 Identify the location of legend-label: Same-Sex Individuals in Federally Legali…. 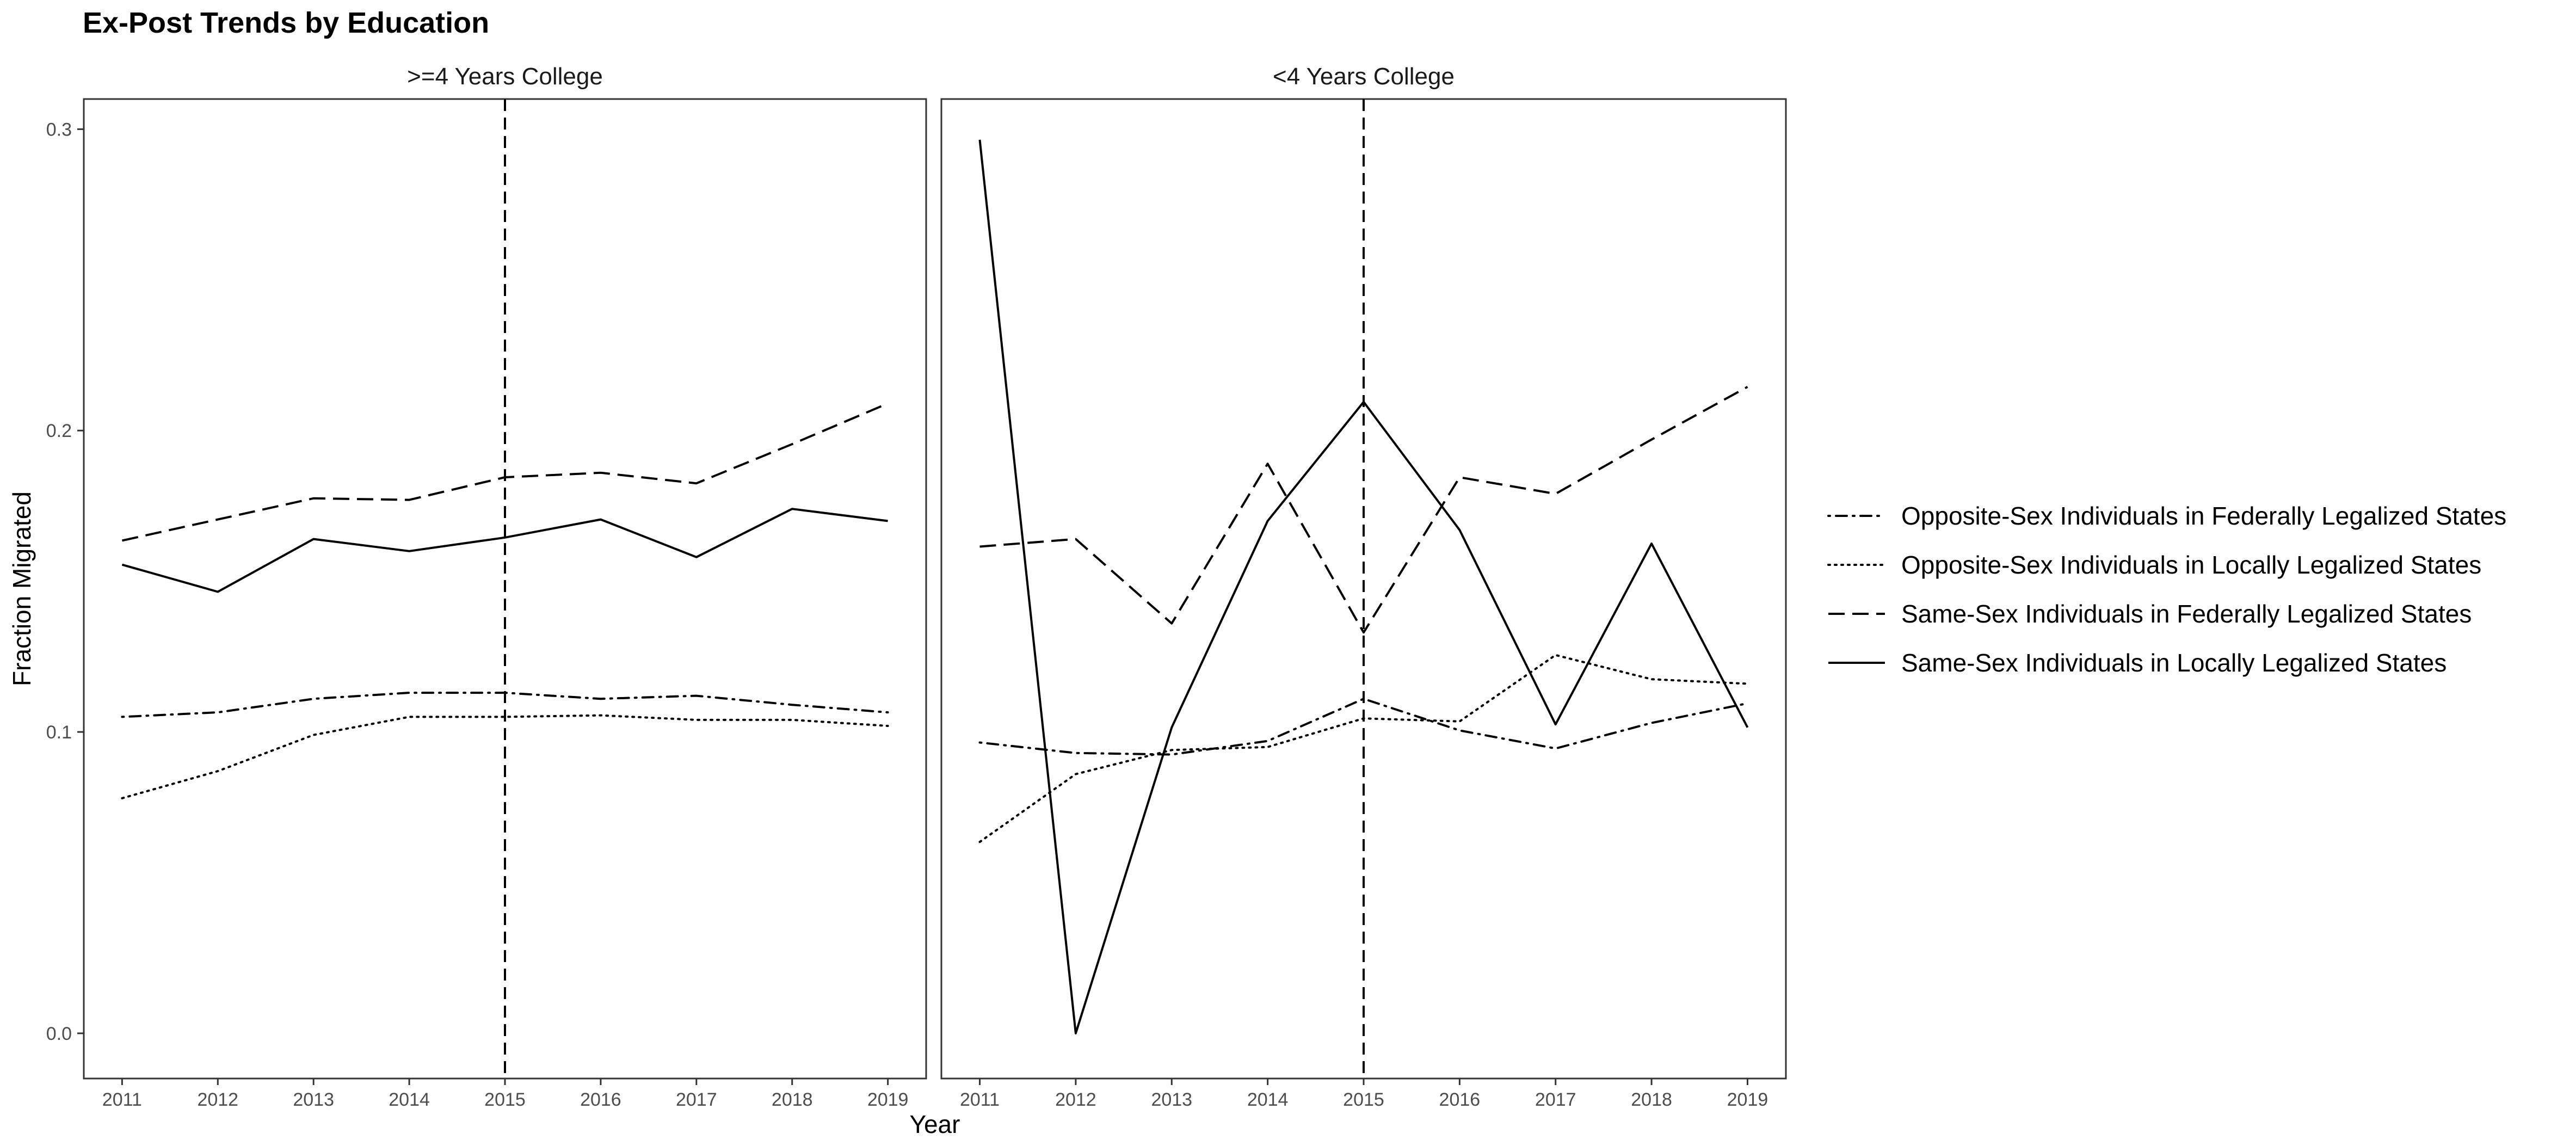
(2186, 614).